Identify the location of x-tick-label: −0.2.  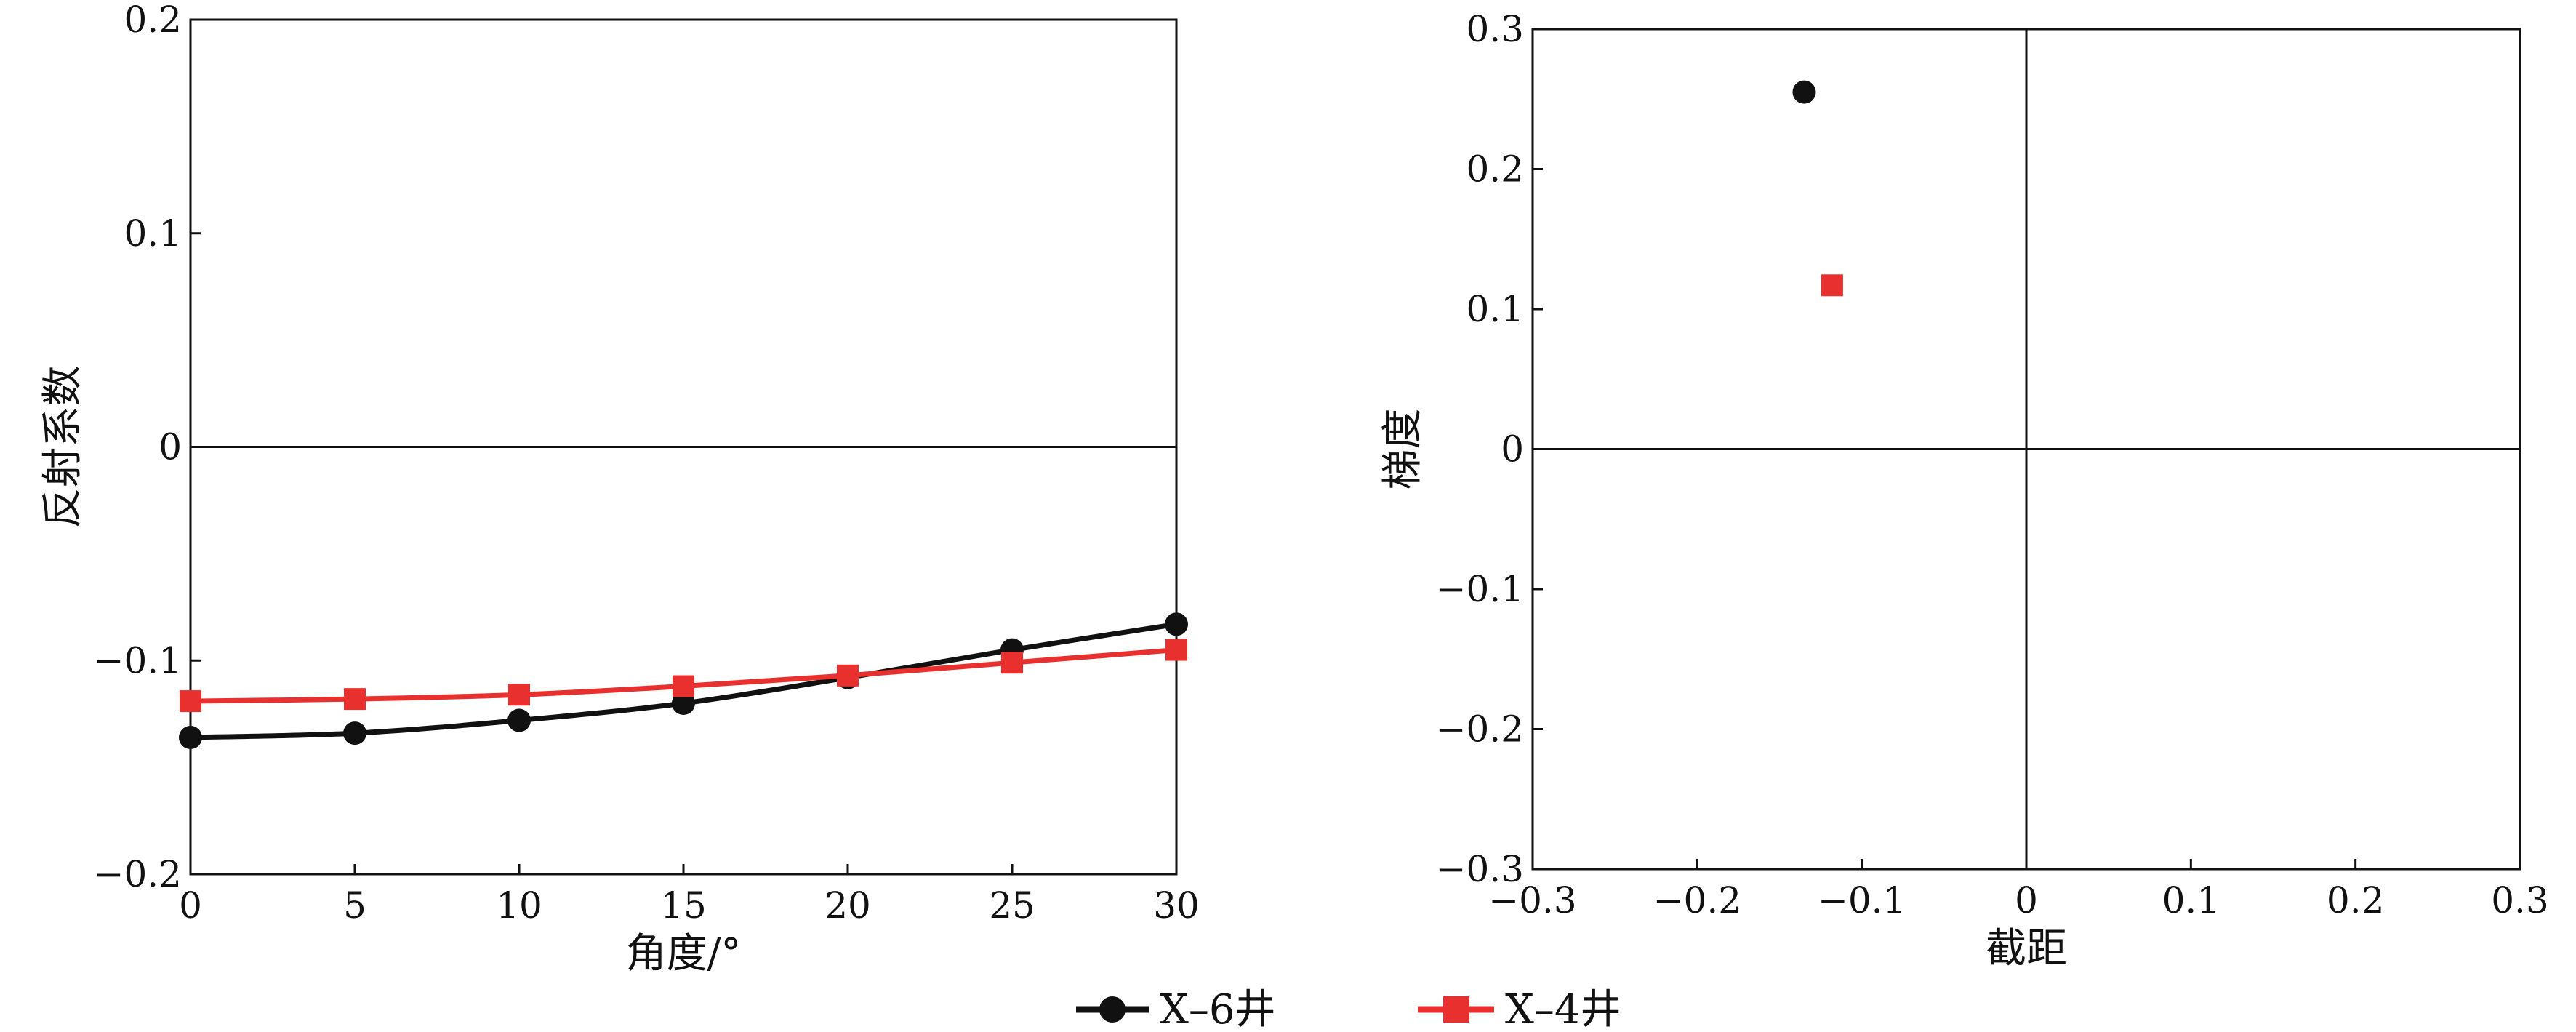
(1697, 900).